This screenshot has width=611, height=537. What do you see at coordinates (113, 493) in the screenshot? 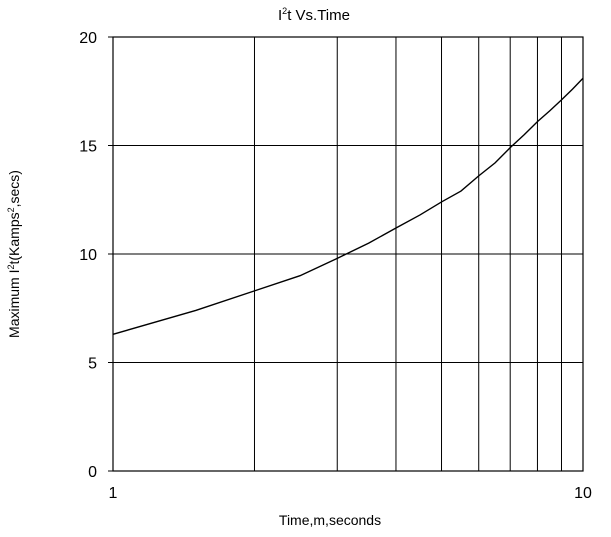
I see `x-tick-label: 1` at bounding box center [113, 493].